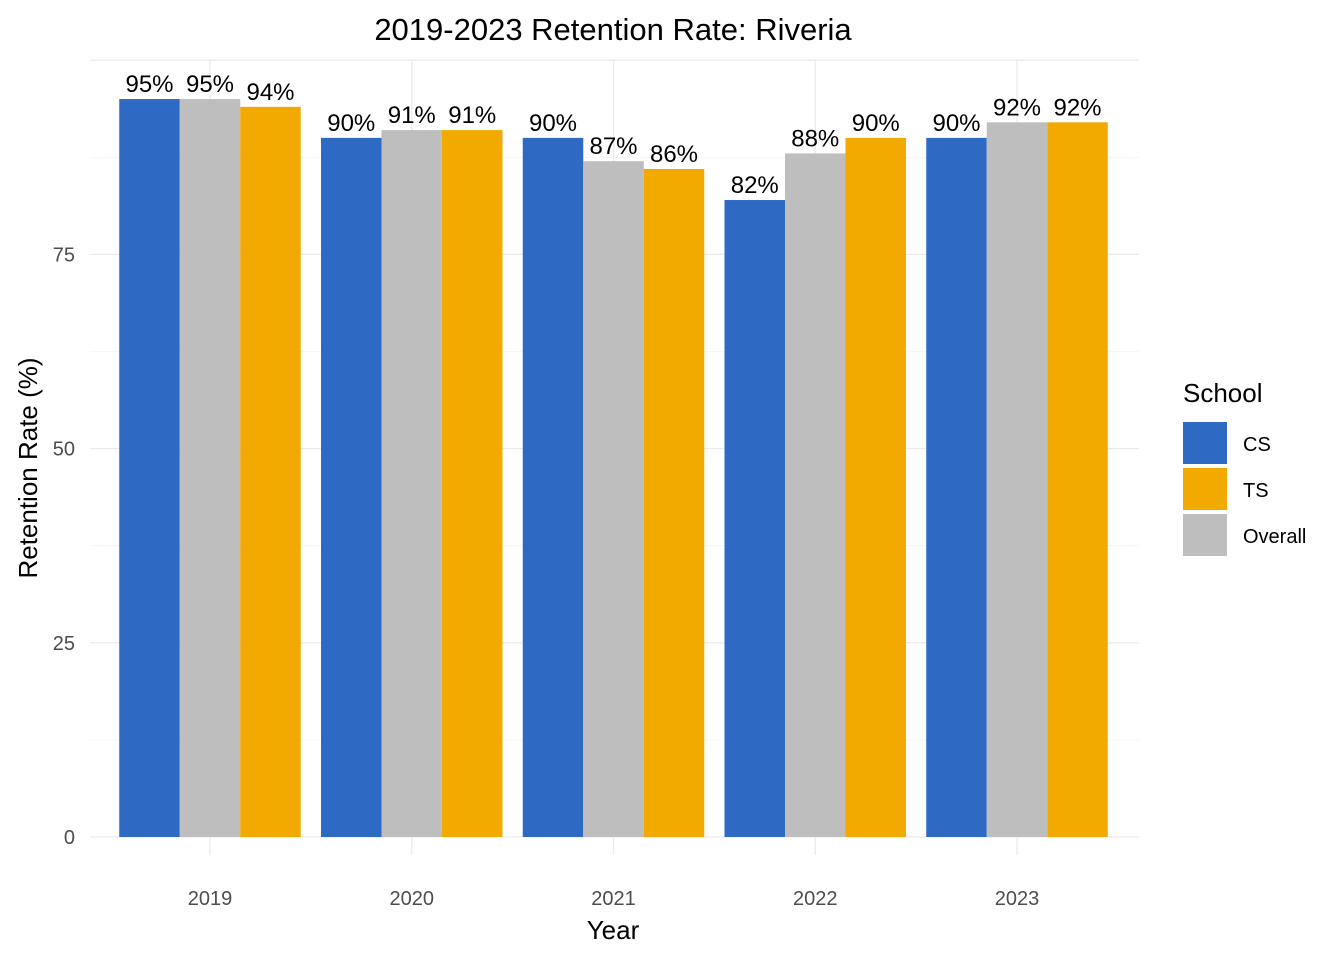  Describe the element at coordinates (1077, 107) in the screenshot. I see `data-label-ts-2023: 92%` at that location.